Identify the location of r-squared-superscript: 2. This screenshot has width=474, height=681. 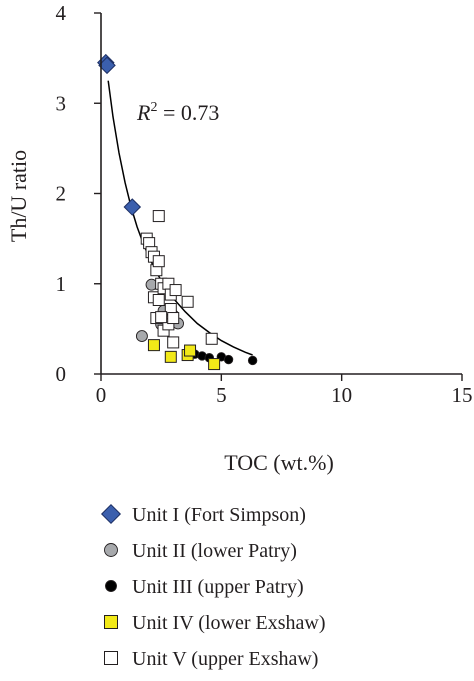
(153, 107).